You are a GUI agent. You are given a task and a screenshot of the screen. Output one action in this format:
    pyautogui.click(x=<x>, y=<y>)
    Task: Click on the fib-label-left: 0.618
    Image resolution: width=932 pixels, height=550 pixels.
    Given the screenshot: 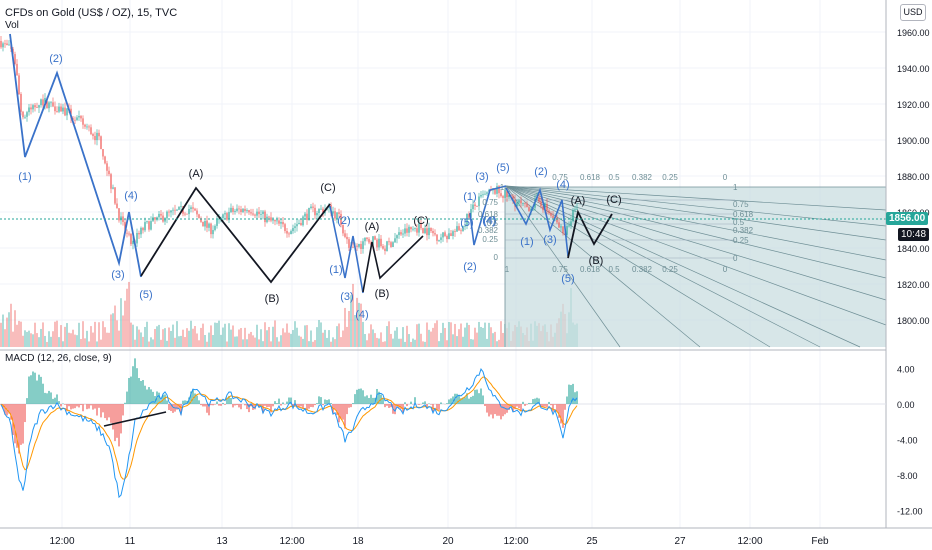 What is the action you would take?
    pyautogui.click(x=488, y=214)
    